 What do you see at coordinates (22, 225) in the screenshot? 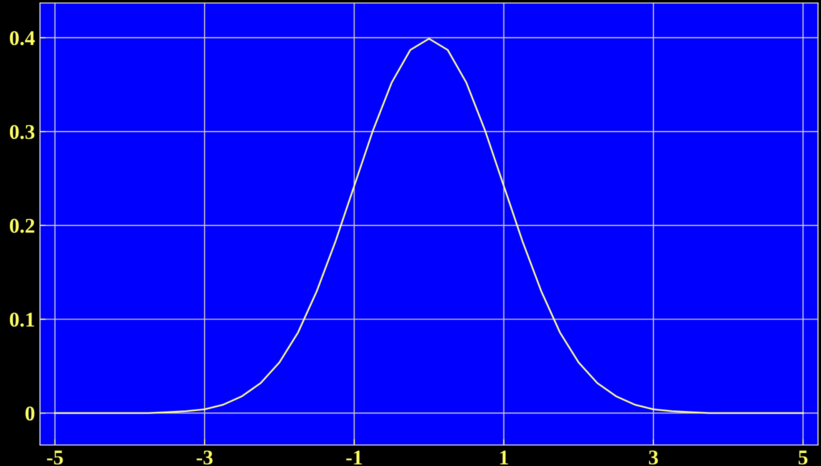
I see `y-tick-label: 0.2` at bounding box center [22, 225].